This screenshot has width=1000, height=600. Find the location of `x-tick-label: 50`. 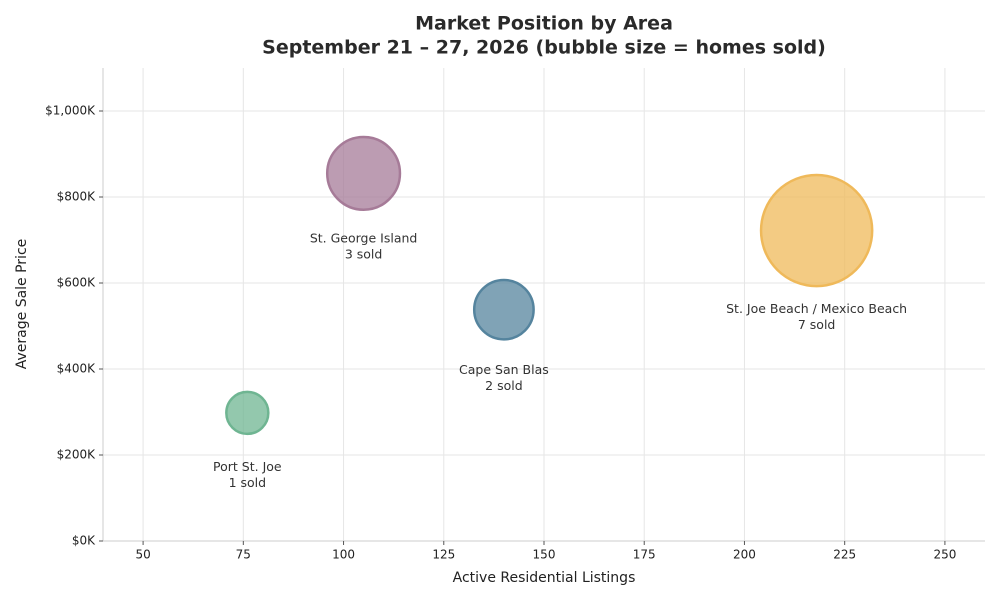

x-tick-label: 50 is located at coordinates (142, 555).